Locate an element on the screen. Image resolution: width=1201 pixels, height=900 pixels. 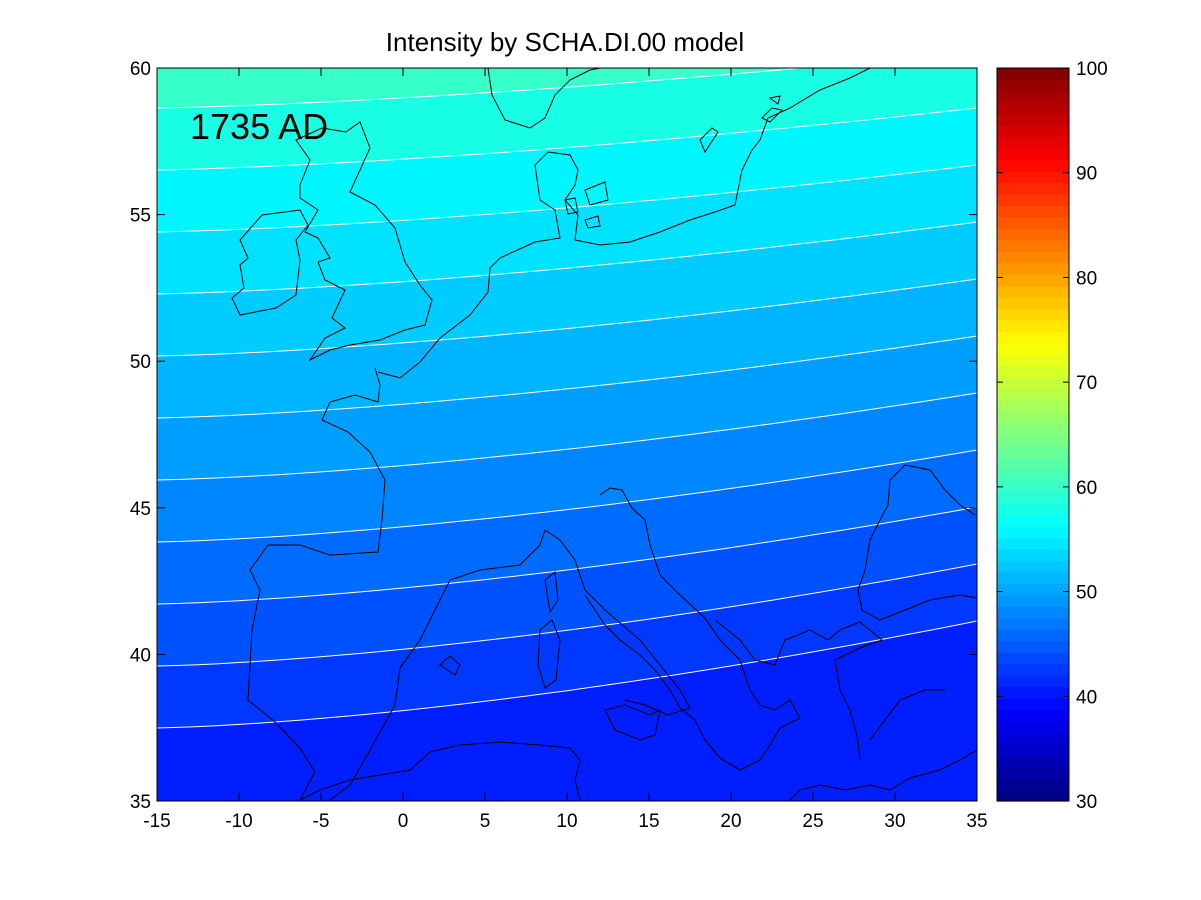
colorbar-tick-label: 100 is located at coordinates (1092, 69).